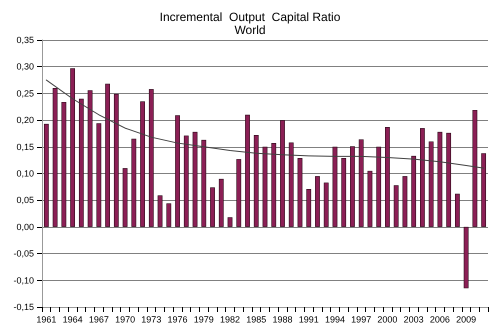 This screenshot has height=335, width=500. What do you see at coordinates (98, 319) in the screenshot?
I see `x-tick-label: 1967` at bounding box center [98, 319].